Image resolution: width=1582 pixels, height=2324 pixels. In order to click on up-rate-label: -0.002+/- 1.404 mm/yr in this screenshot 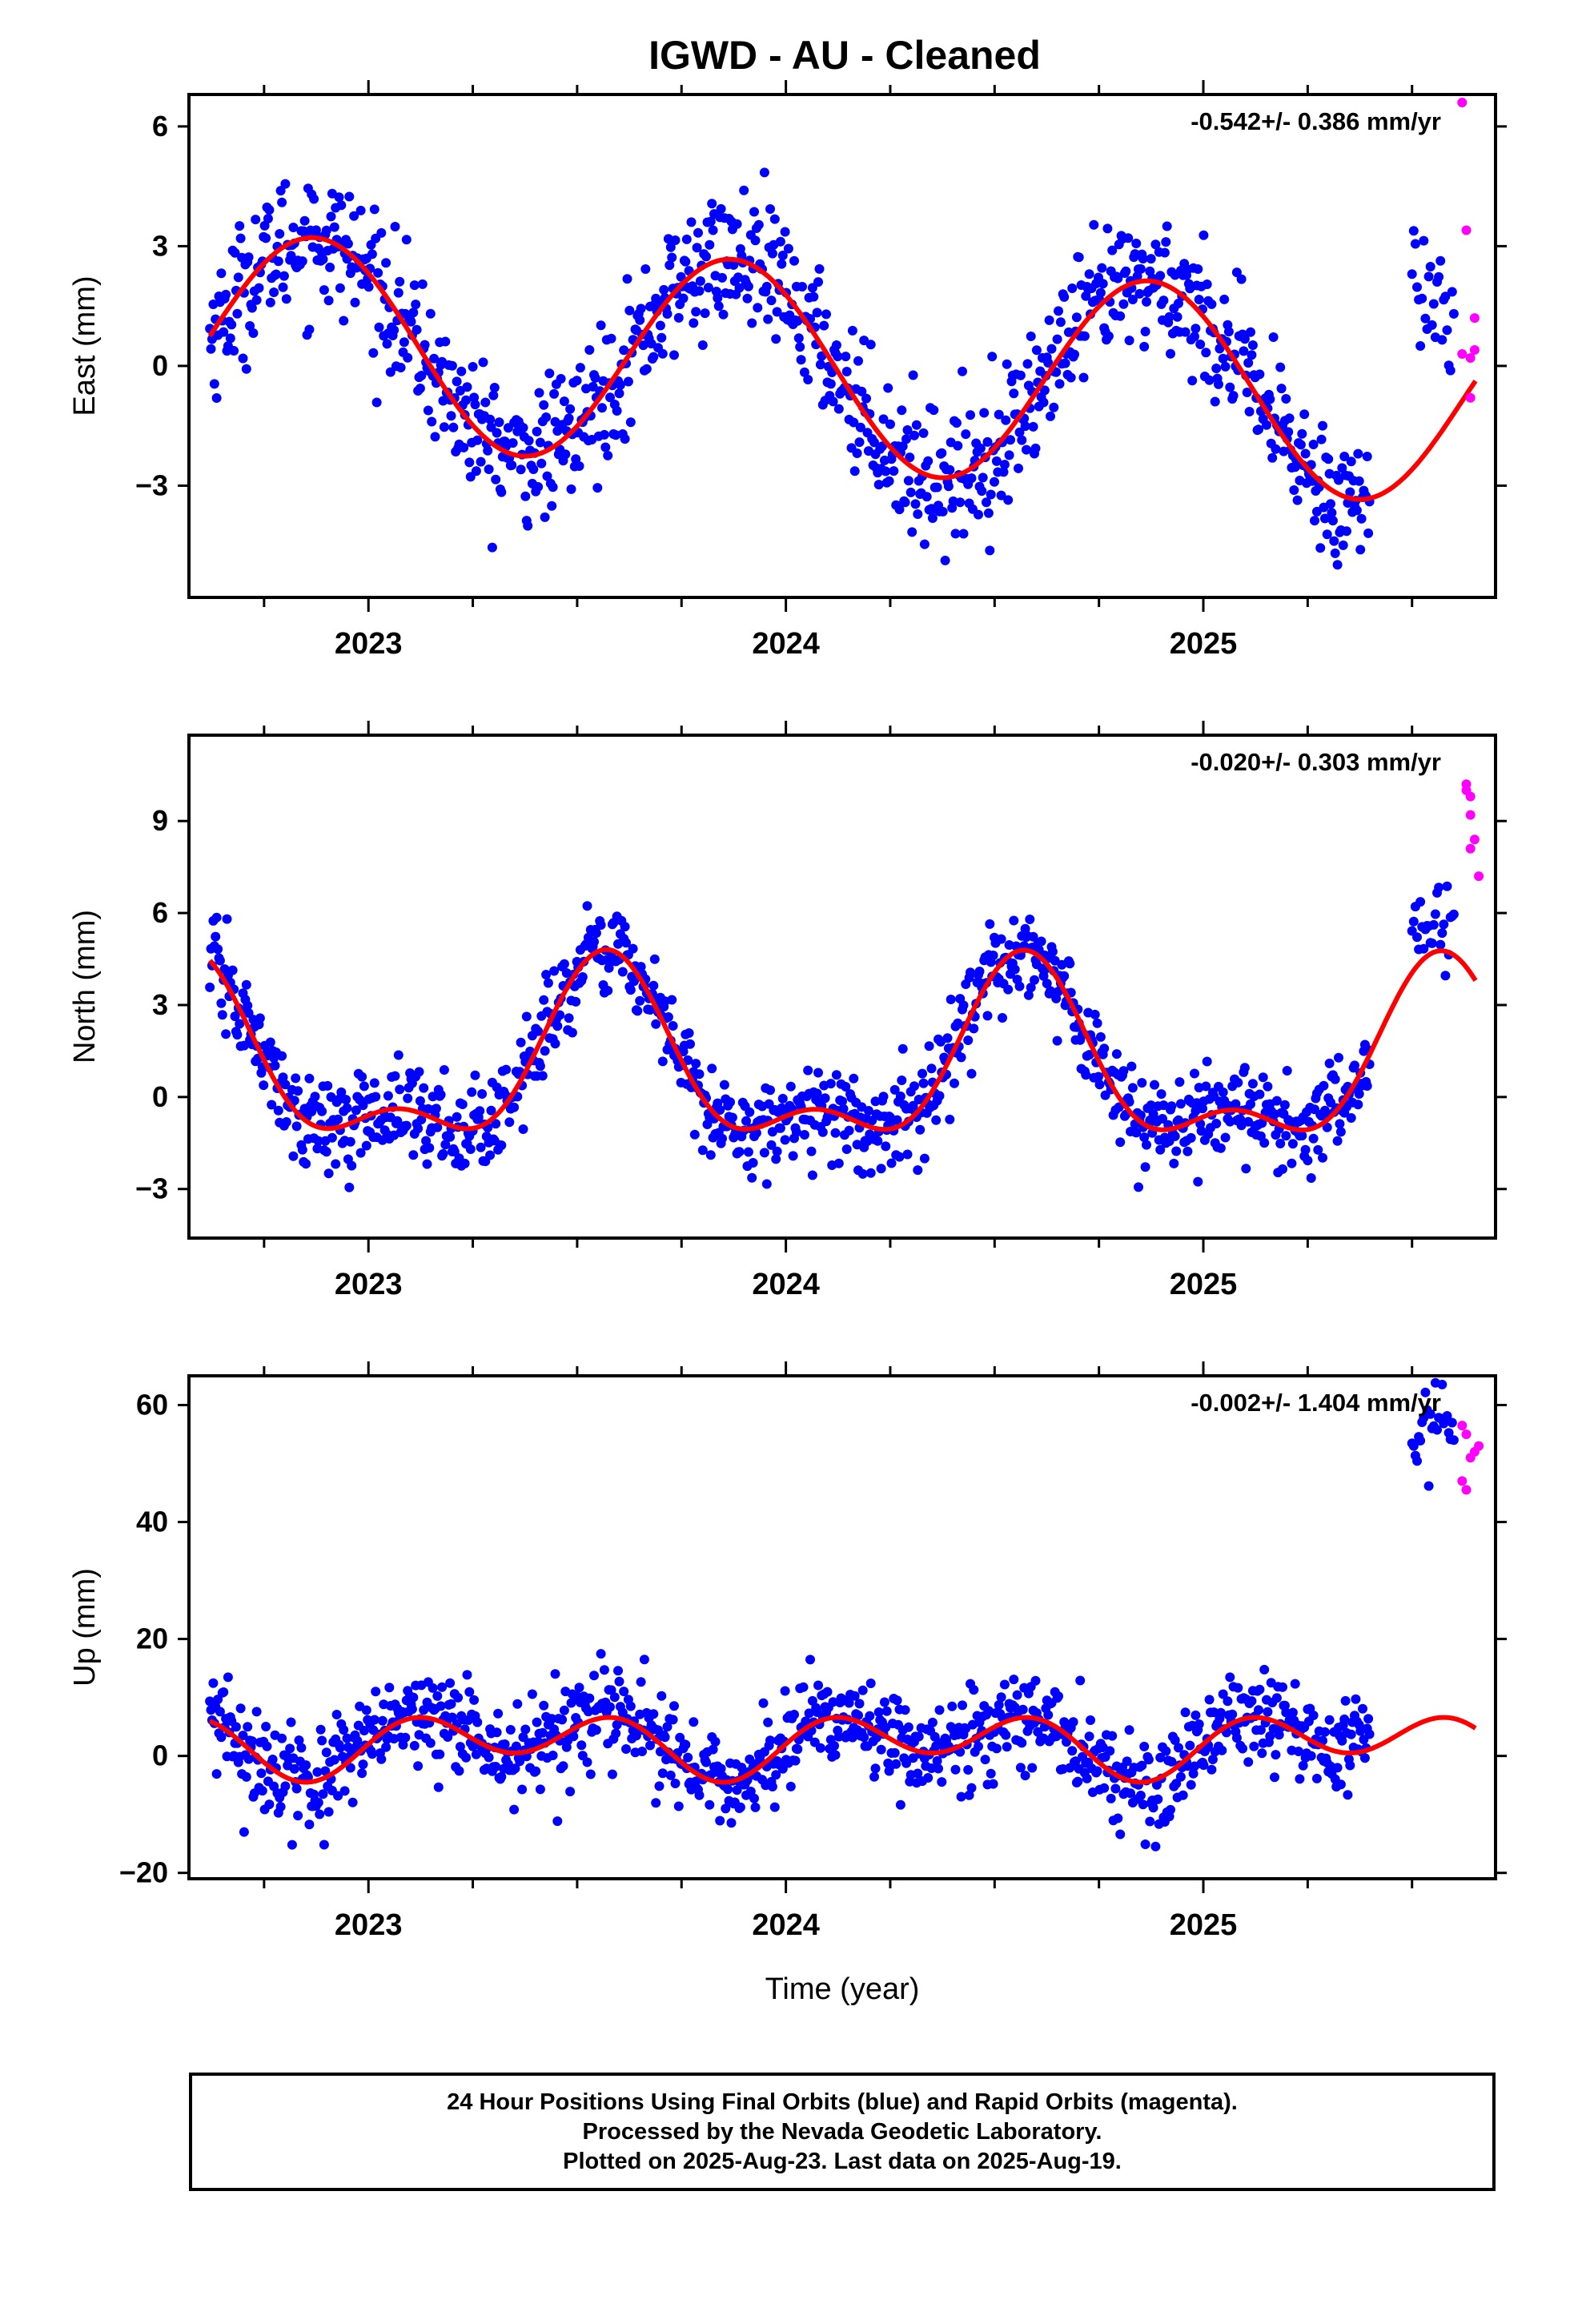, I will do `click(1316, 1403)`.